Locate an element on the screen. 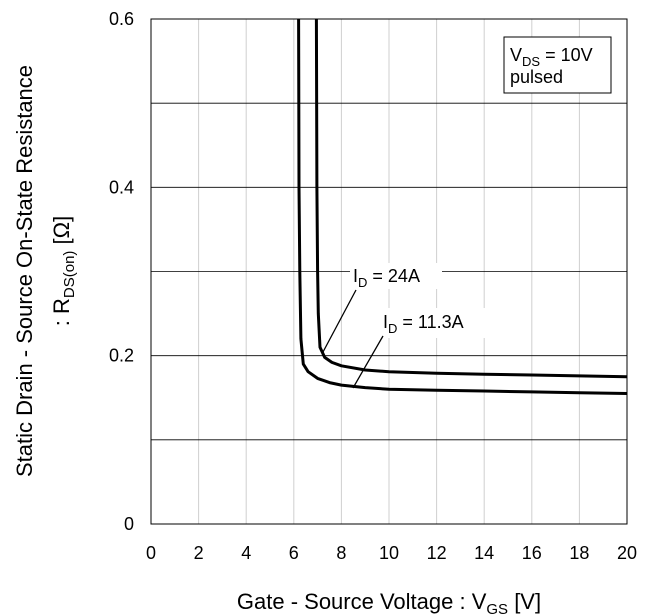  x-axis-title: Gate - Source Voltage : VGS [V] is located at coordinates (389, 602).